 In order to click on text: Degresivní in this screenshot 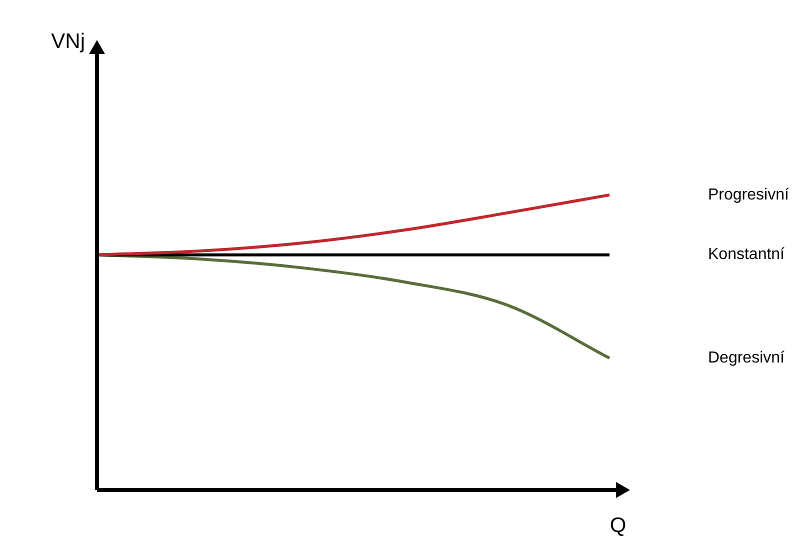, I will do `click(747, 358)`.